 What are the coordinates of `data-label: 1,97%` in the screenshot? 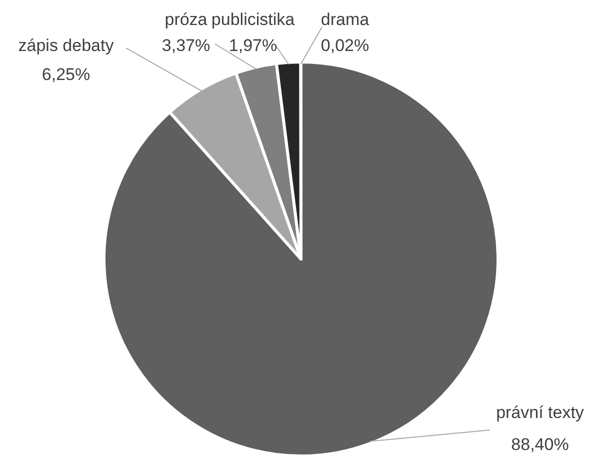 It's located at (253, 45).